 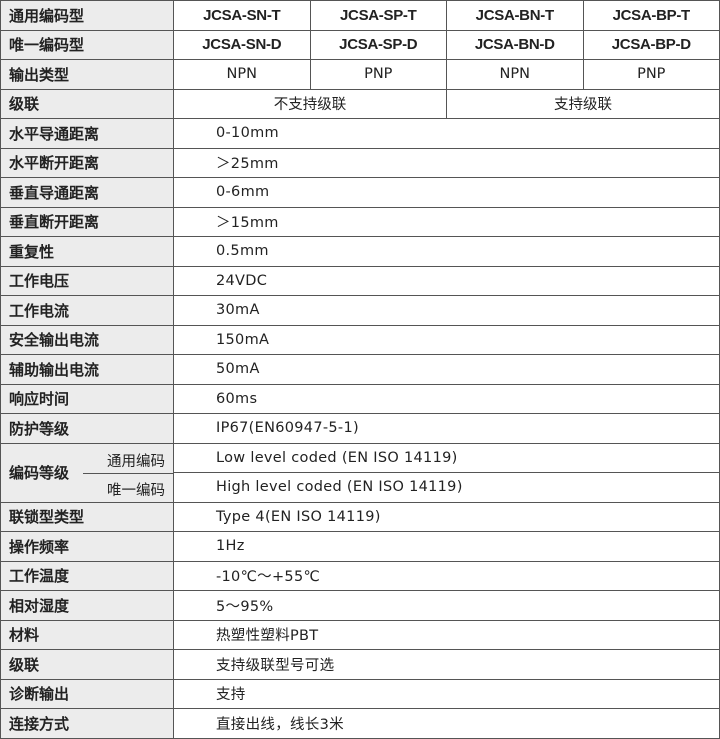 I want to click on table-row: 级联 不支持级联 支持级联, so click(x=360, y=104).